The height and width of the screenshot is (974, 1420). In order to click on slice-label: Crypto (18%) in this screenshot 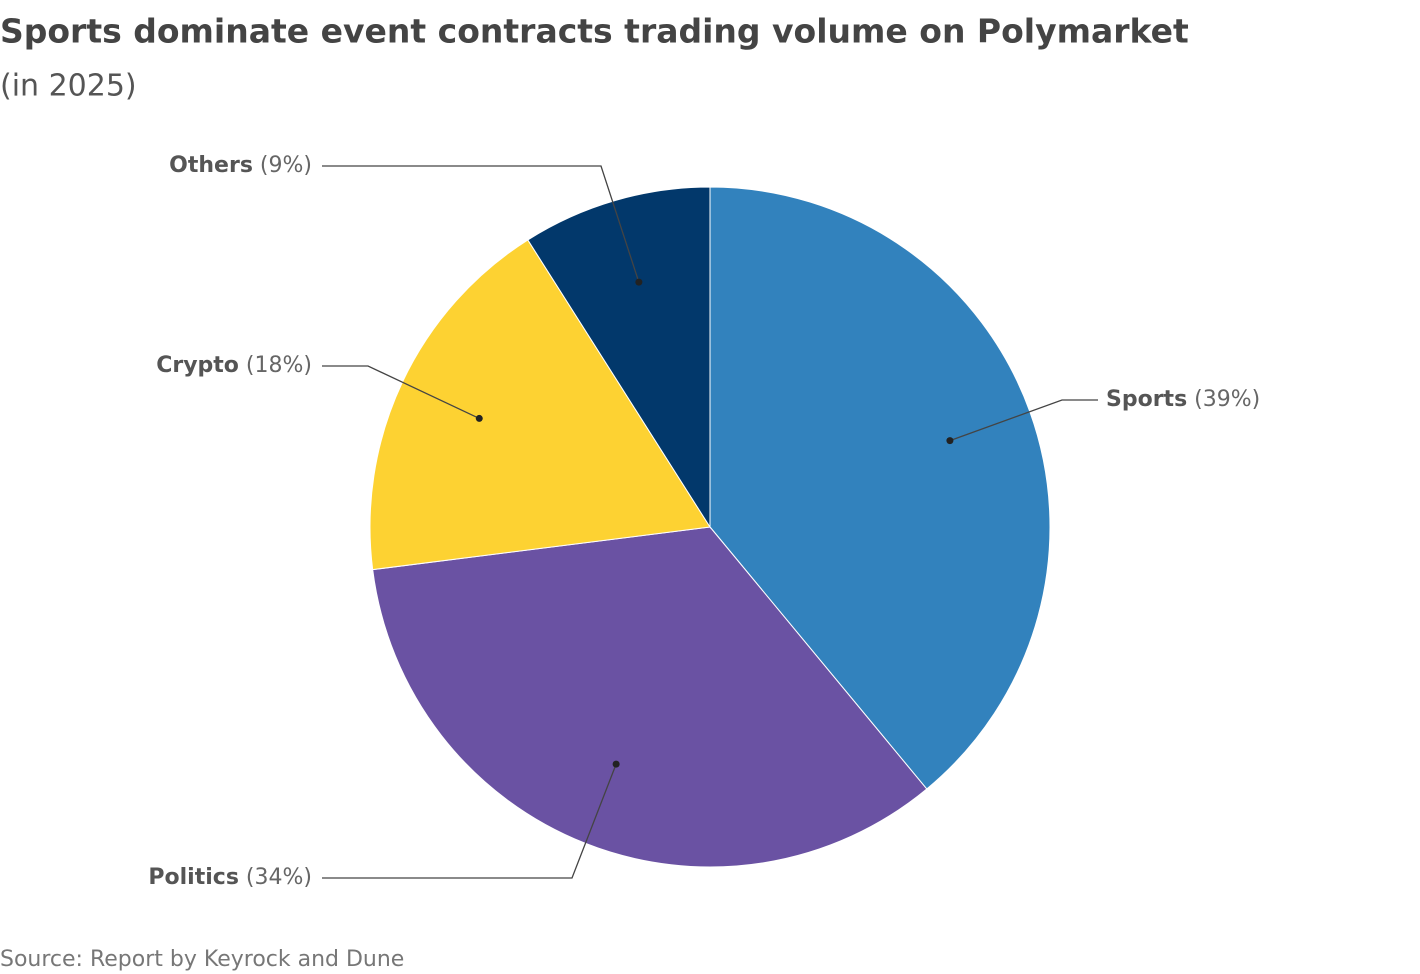, I will do `click(234, 365)`.